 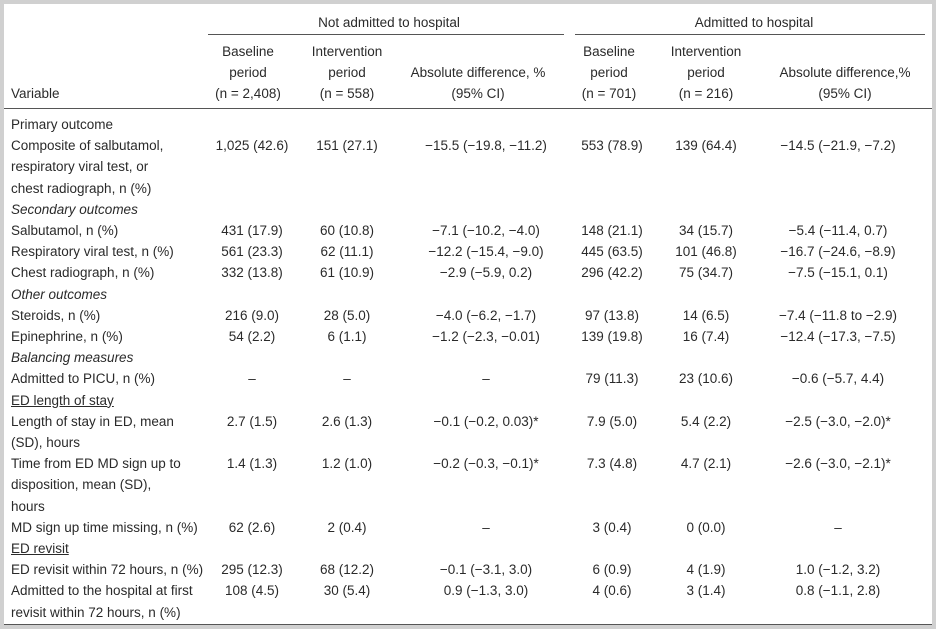 I want to click on table-cell: 3 (1.4), so click(x=706, y=591).